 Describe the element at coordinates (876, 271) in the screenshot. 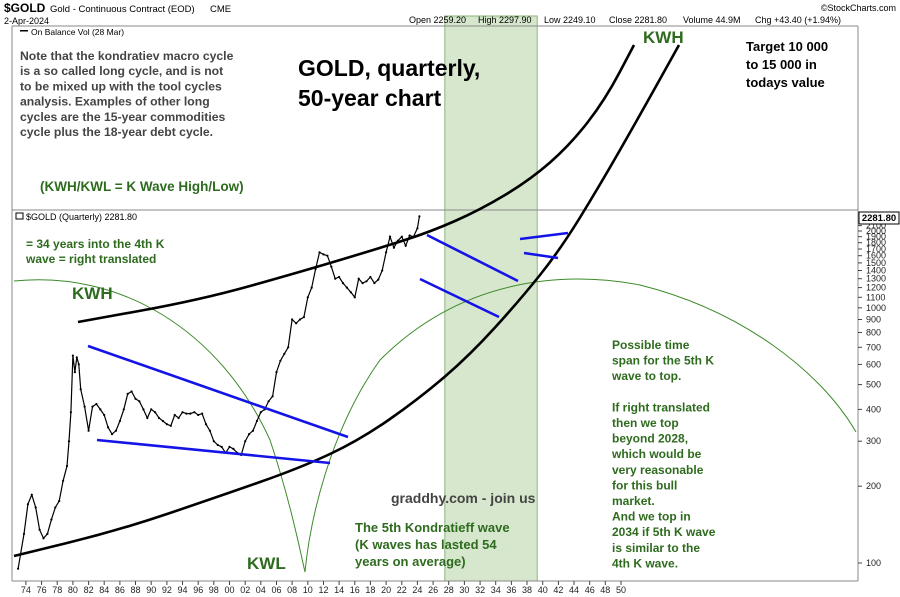

I see `y-tick-label: 1400` at that location.